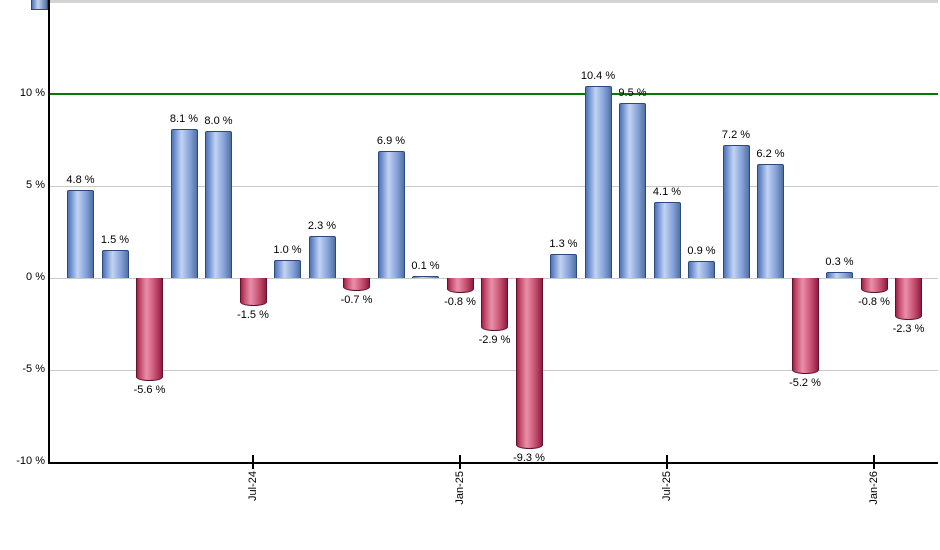  I want to click on bar-value-label: 0.1 %, so click(425, 266).